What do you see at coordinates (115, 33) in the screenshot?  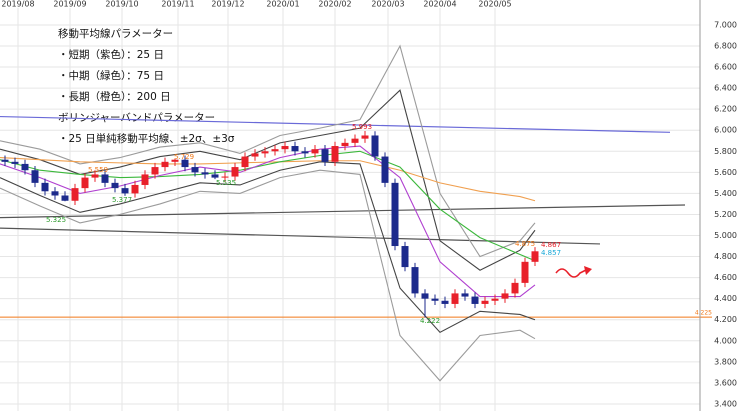 I see `note: 移動平均線パラメーター` at bounding box center [115, 33].